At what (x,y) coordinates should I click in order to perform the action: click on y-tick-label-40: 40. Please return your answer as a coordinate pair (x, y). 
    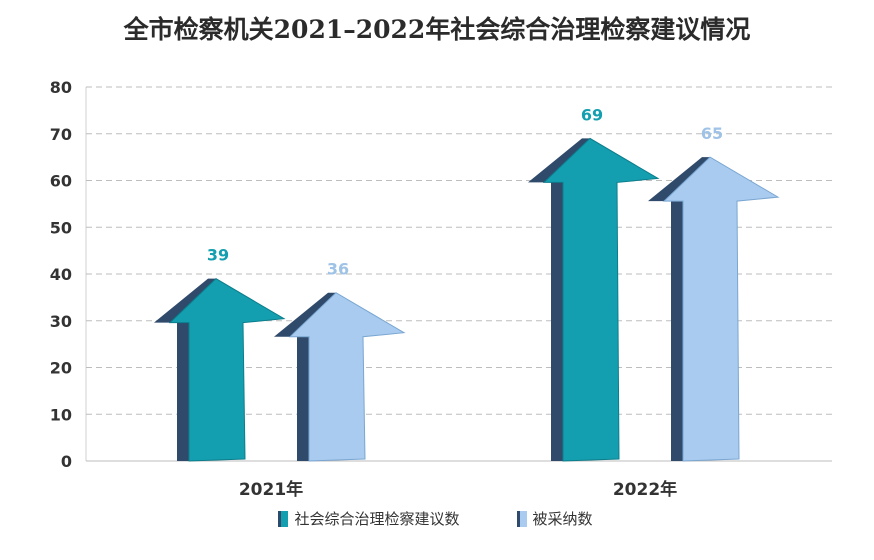
    Looking at the image, I should click on (61, 274).